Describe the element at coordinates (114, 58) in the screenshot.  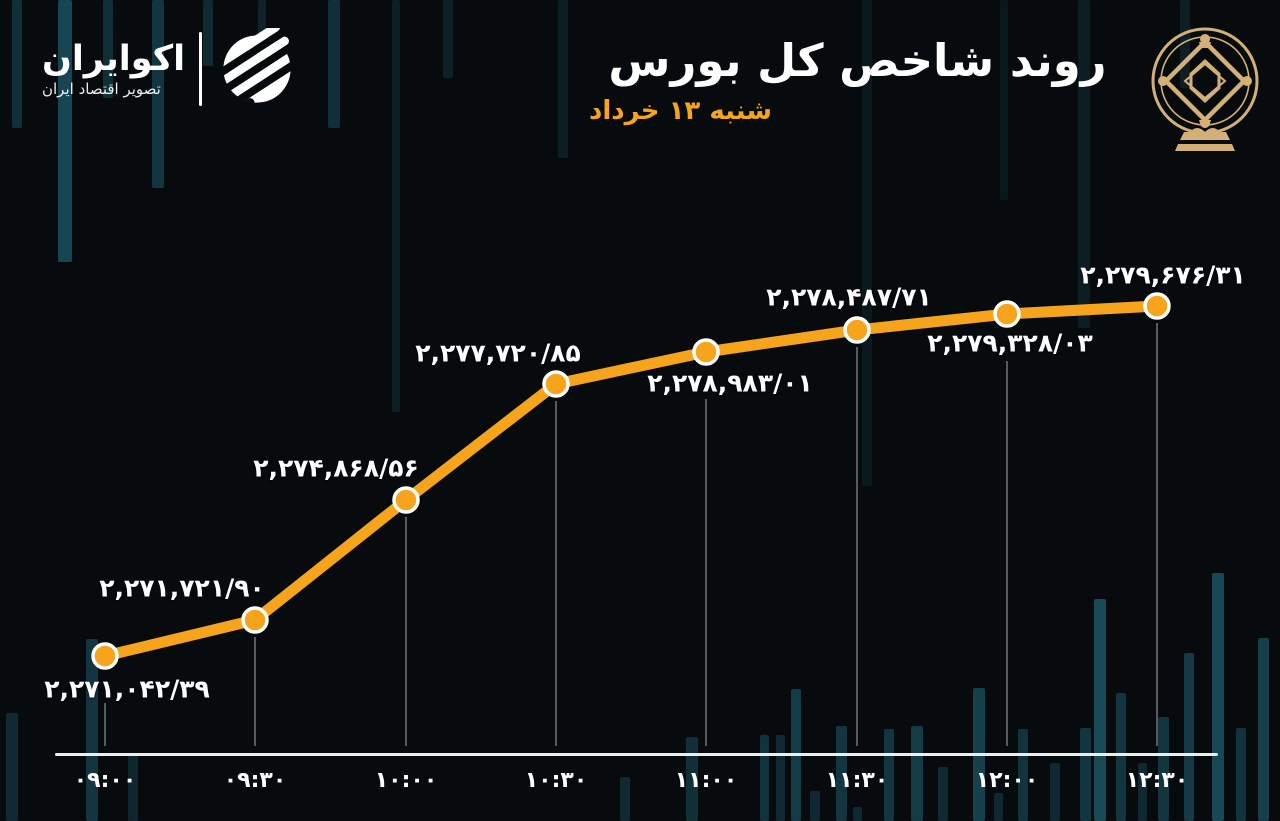
I see `brand-name: اکوایران` at that location.